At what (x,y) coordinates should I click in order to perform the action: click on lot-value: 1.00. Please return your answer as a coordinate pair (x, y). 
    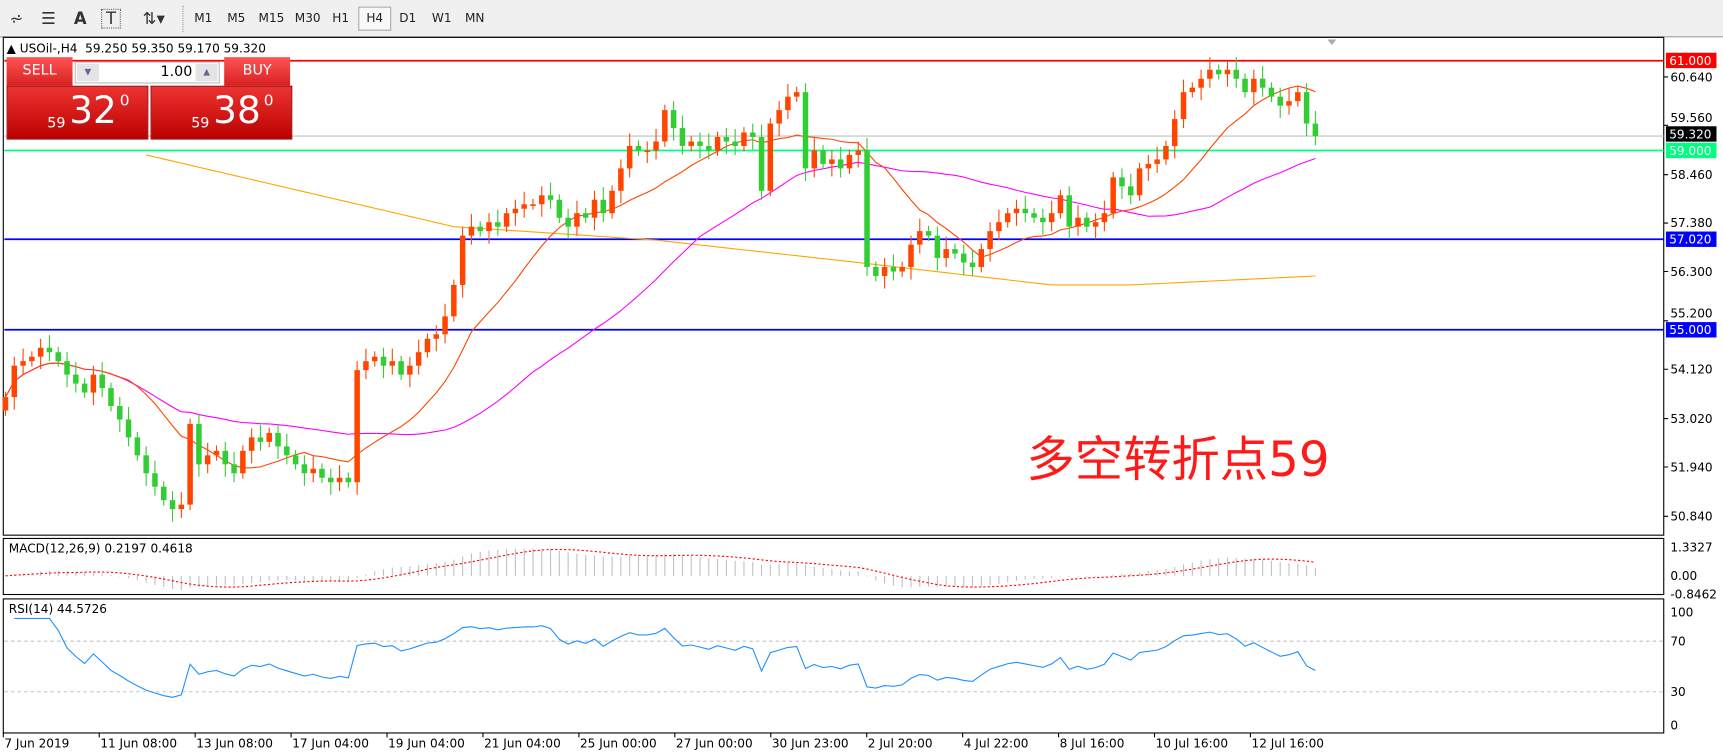
    Looking at the image, I should click on (176, 72).